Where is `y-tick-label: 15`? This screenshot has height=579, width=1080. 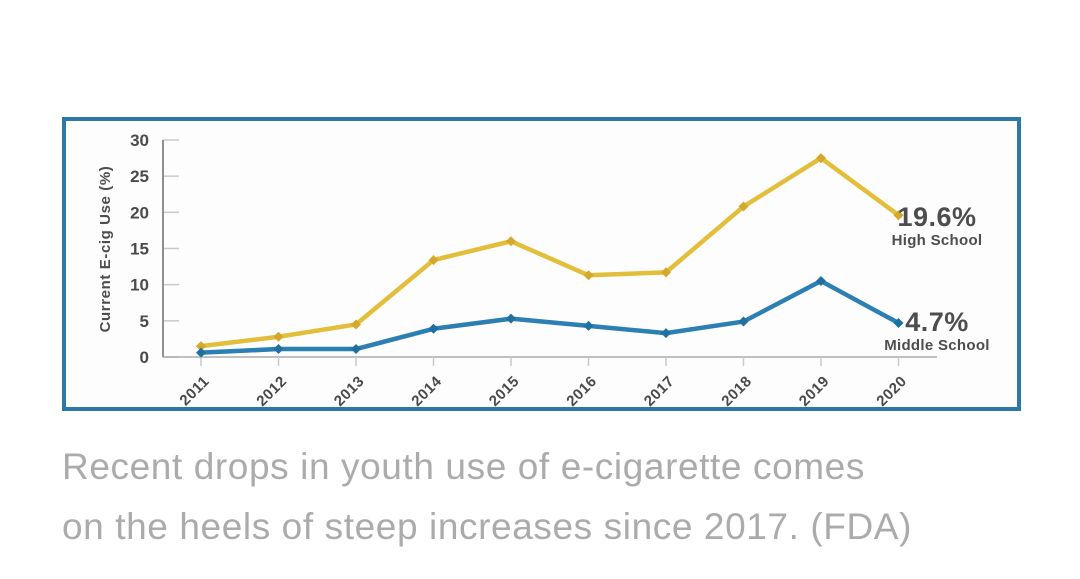
y-tick-label: 15 is located at coordinates (139, 249).